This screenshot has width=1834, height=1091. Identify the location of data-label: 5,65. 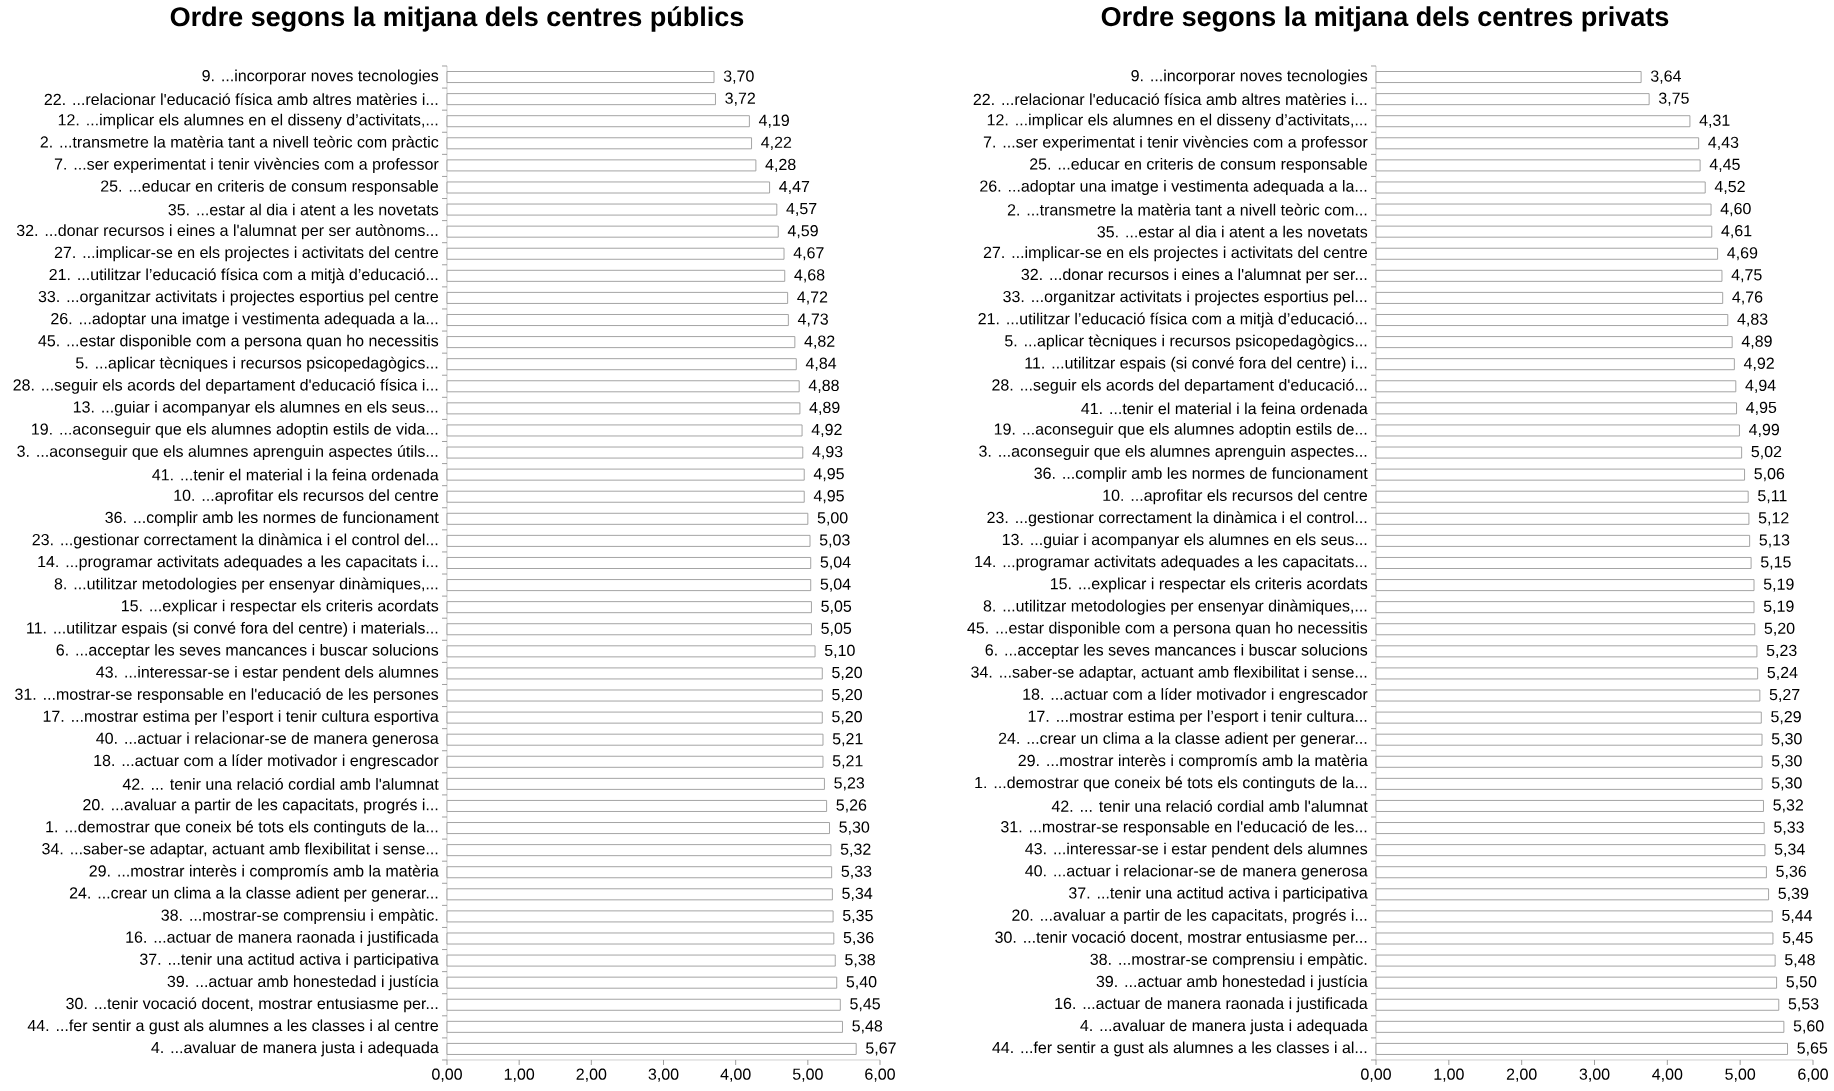
(1812, 1049).